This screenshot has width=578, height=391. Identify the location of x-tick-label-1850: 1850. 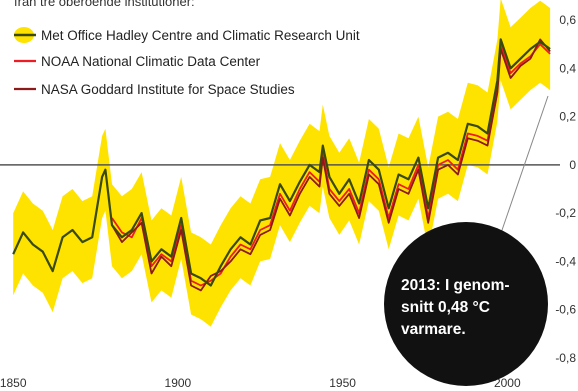
(13, 383).